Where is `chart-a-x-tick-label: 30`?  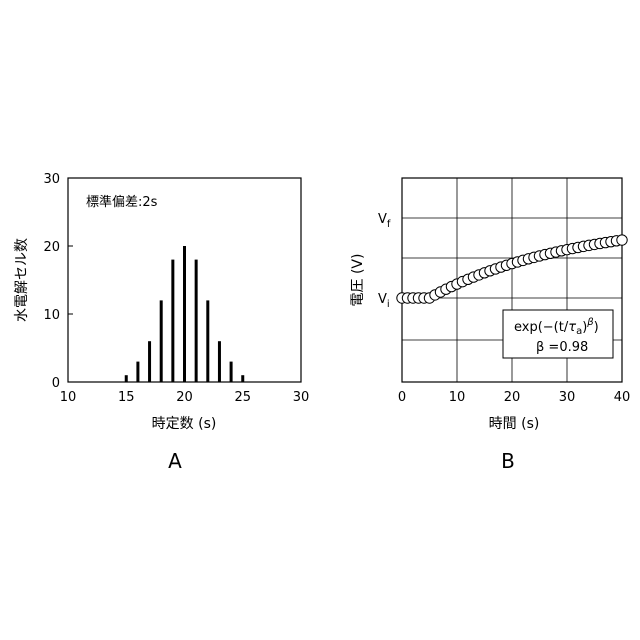
chart-a-x-tick-label: 30 is located at coordinates (301, 397).